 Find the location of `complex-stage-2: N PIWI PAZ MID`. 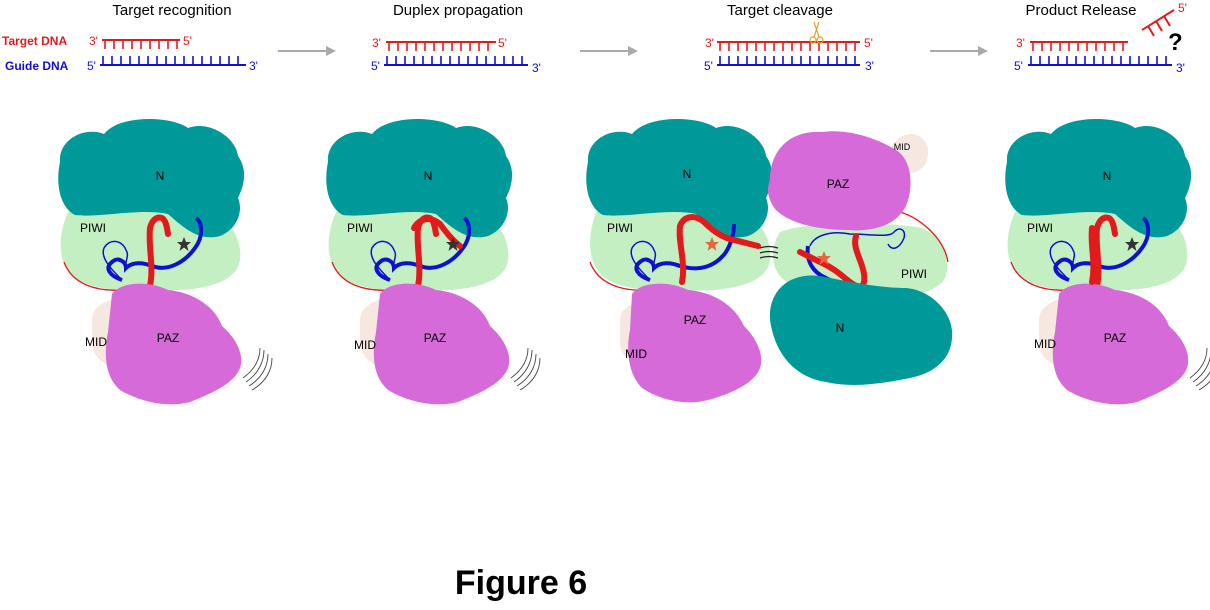

complex-stage-2: N PIWI PAZ MID is located at coordinates (433, 261).